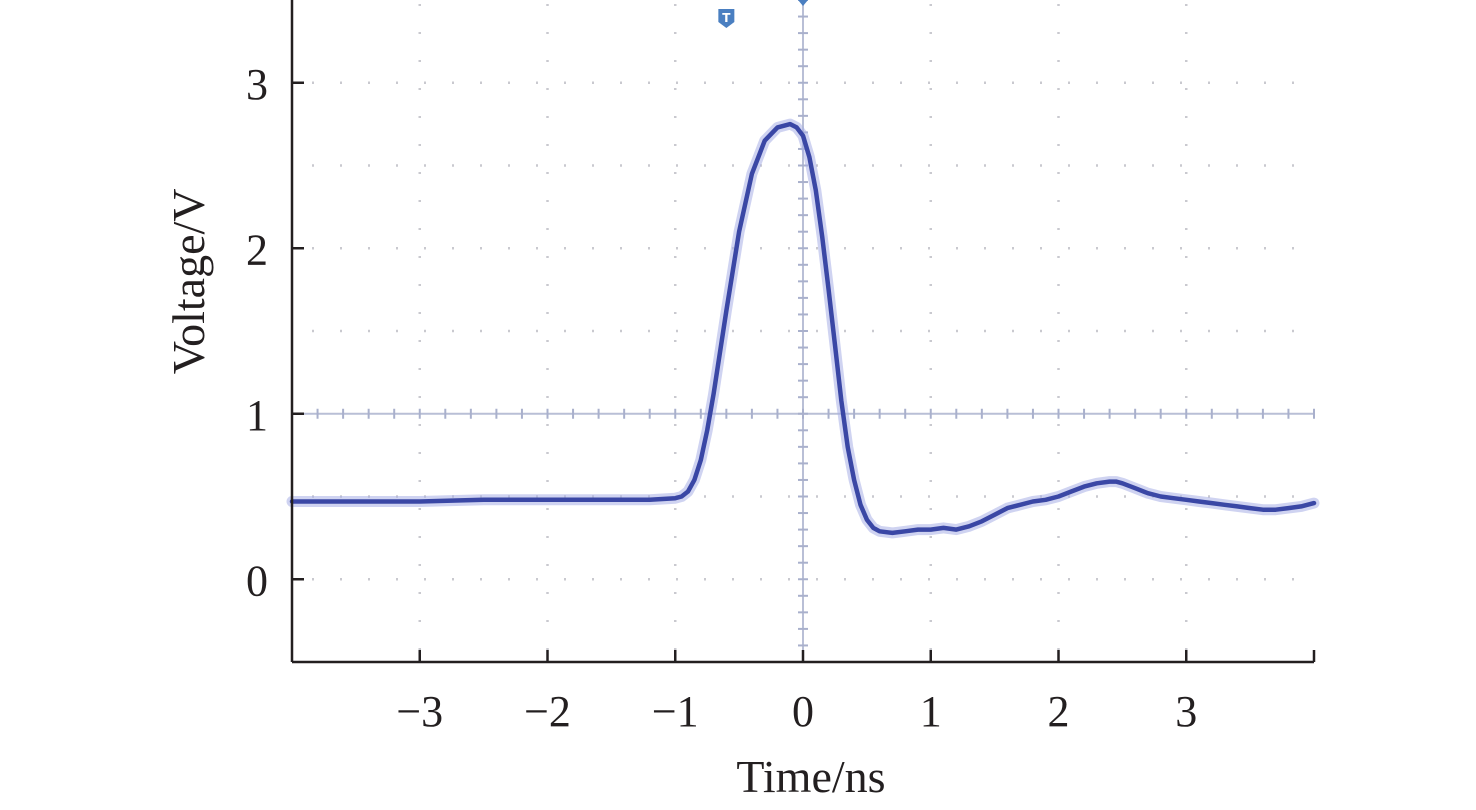  I want to click on markers: T, so click(763, 14).